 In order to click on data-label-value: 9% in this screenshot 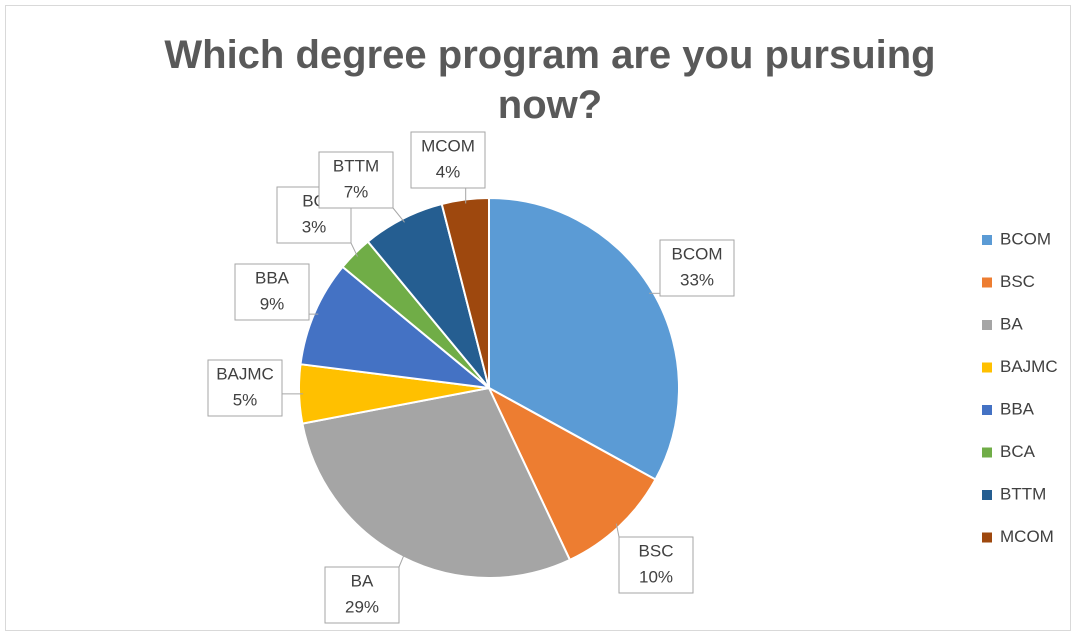, I will do `click(272, 303)`.